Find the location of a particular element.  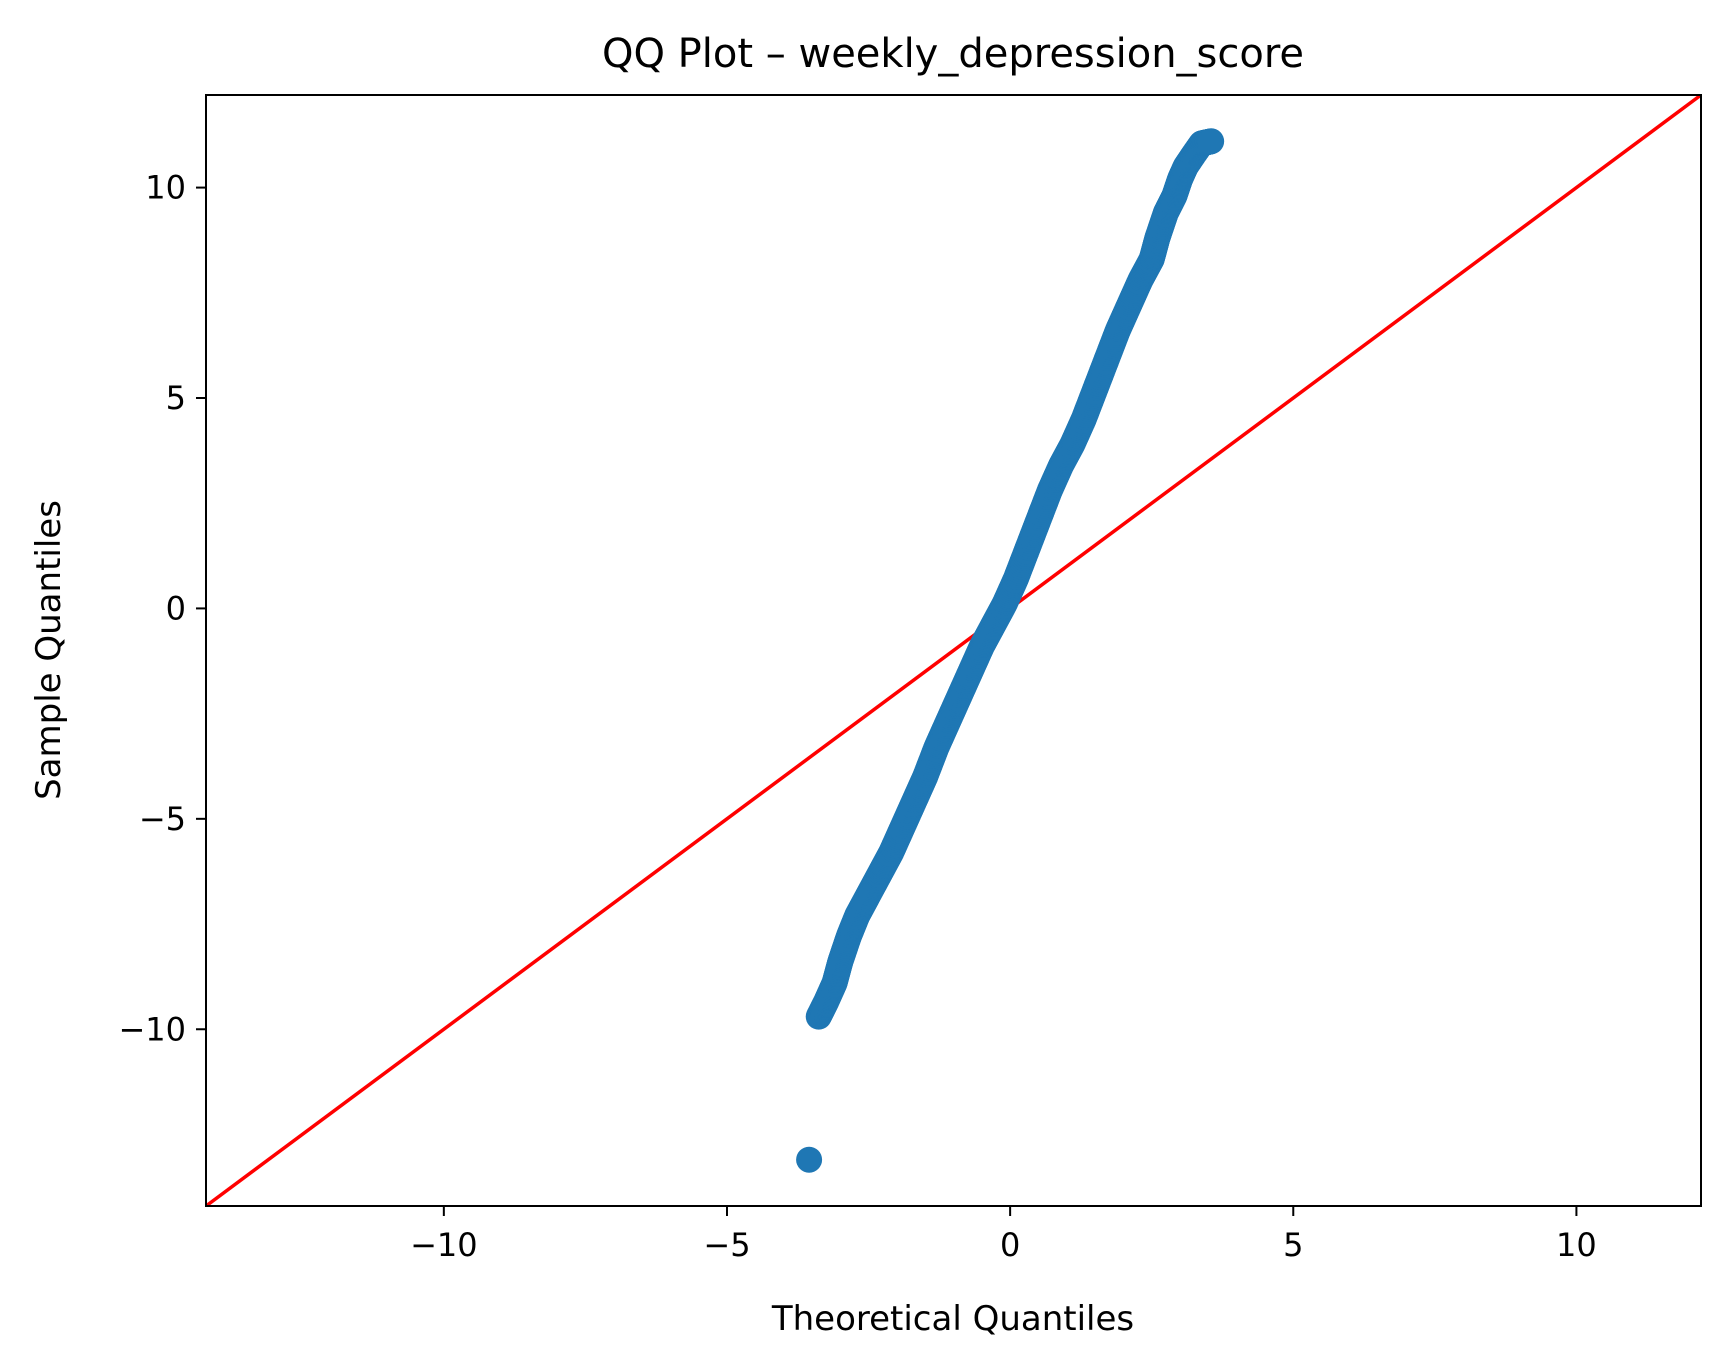

y-axis-ticks: −10 −5 0 5 10 is located at coordinates (162, 608).